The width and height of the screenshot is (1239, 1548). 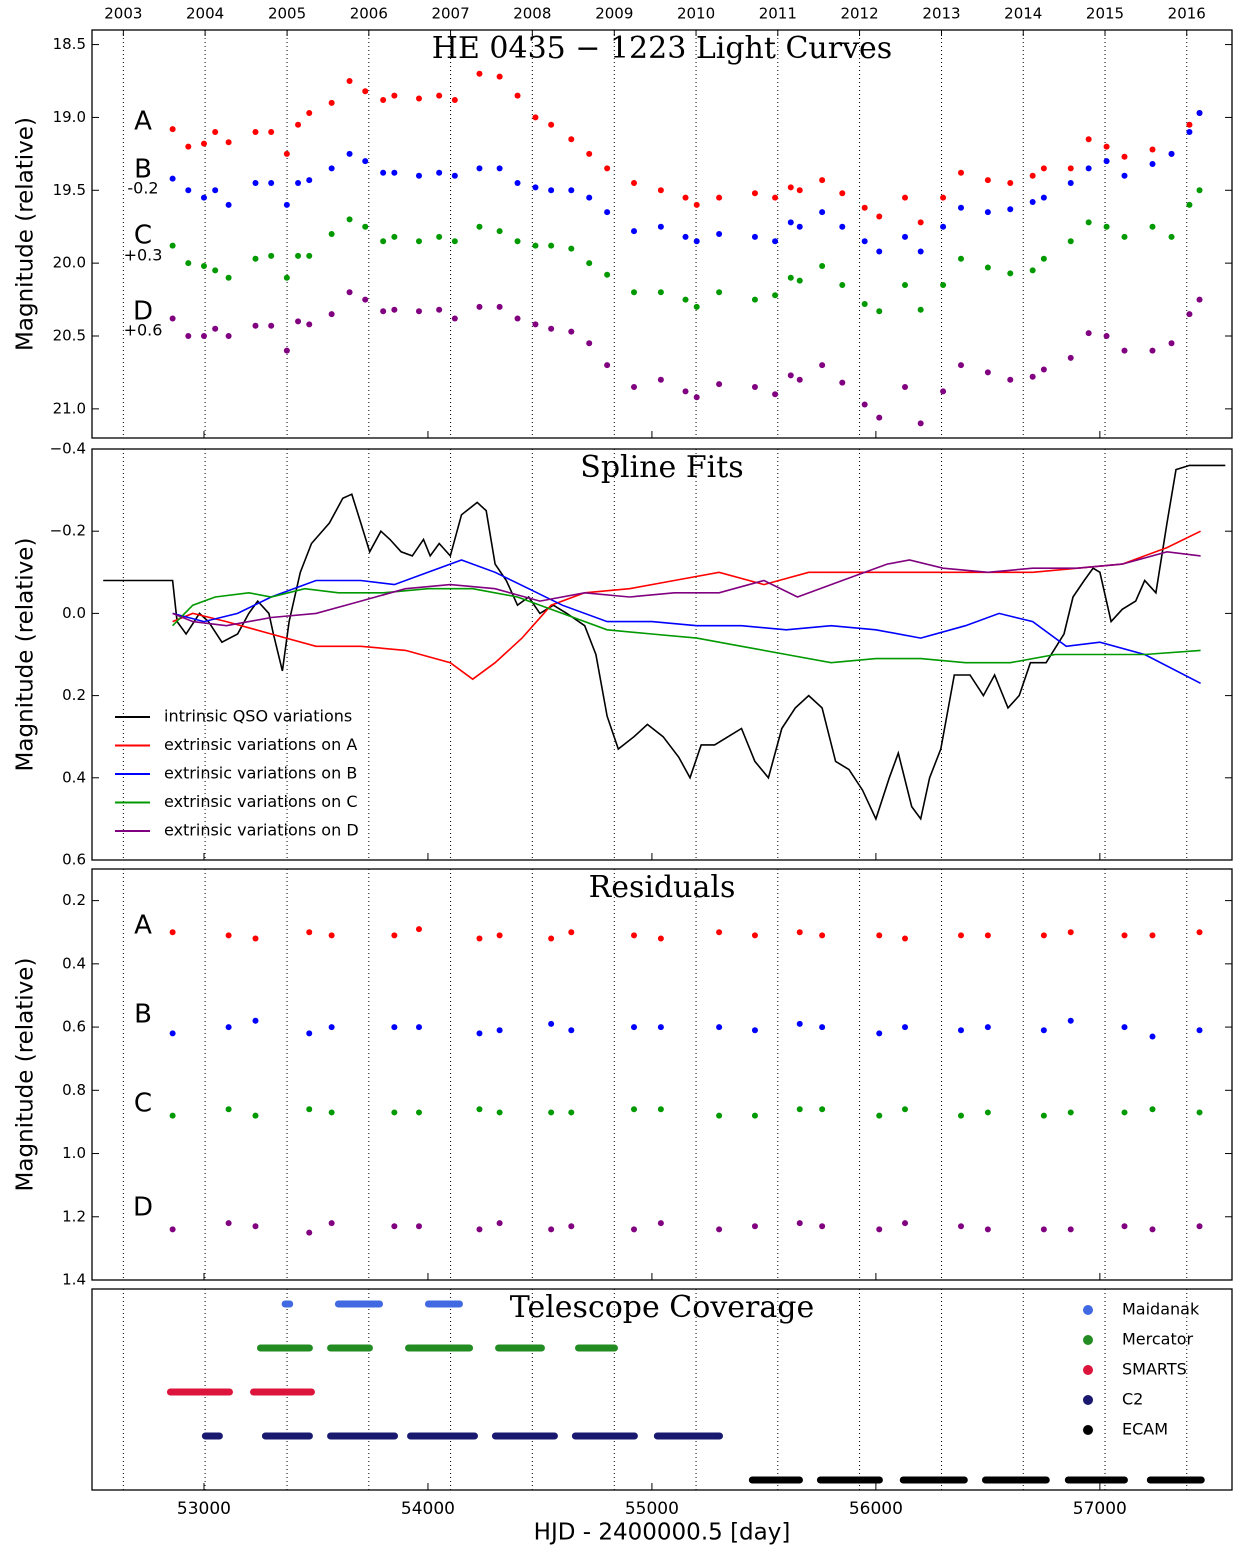 What do you see at coordinates (258, 716) in the screenshot?
I see `legend-label: intrinsic QSO variations` at bounding box center [258, 716].